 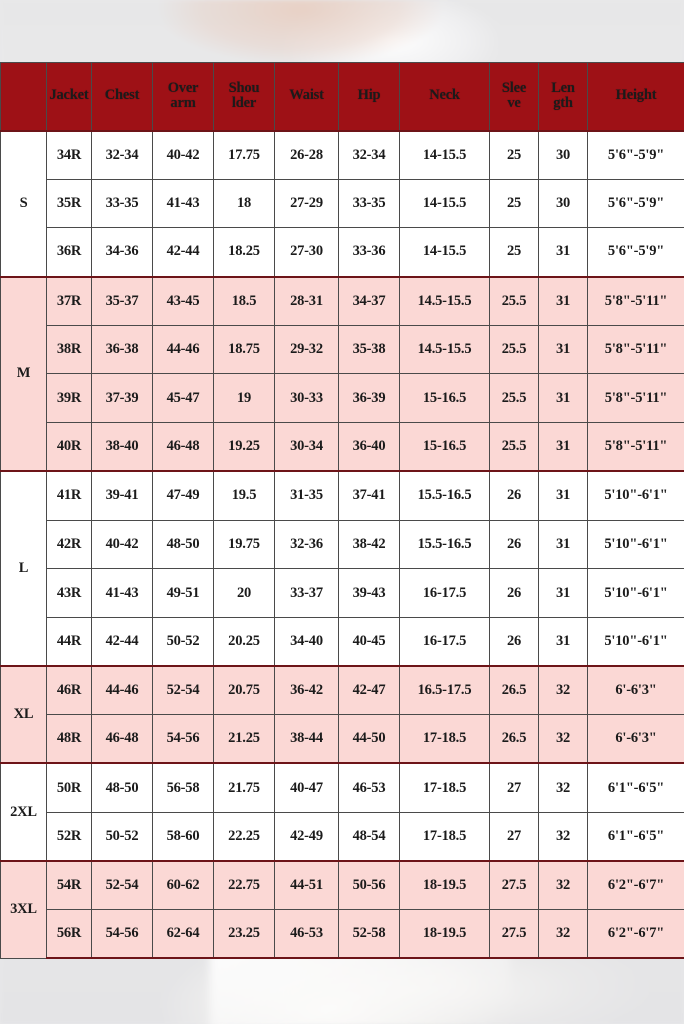 What do you see at coordinates (183, 349) in the screenshot?
I see `cell-overarm: 44-46` at bounding box center [183, 349].